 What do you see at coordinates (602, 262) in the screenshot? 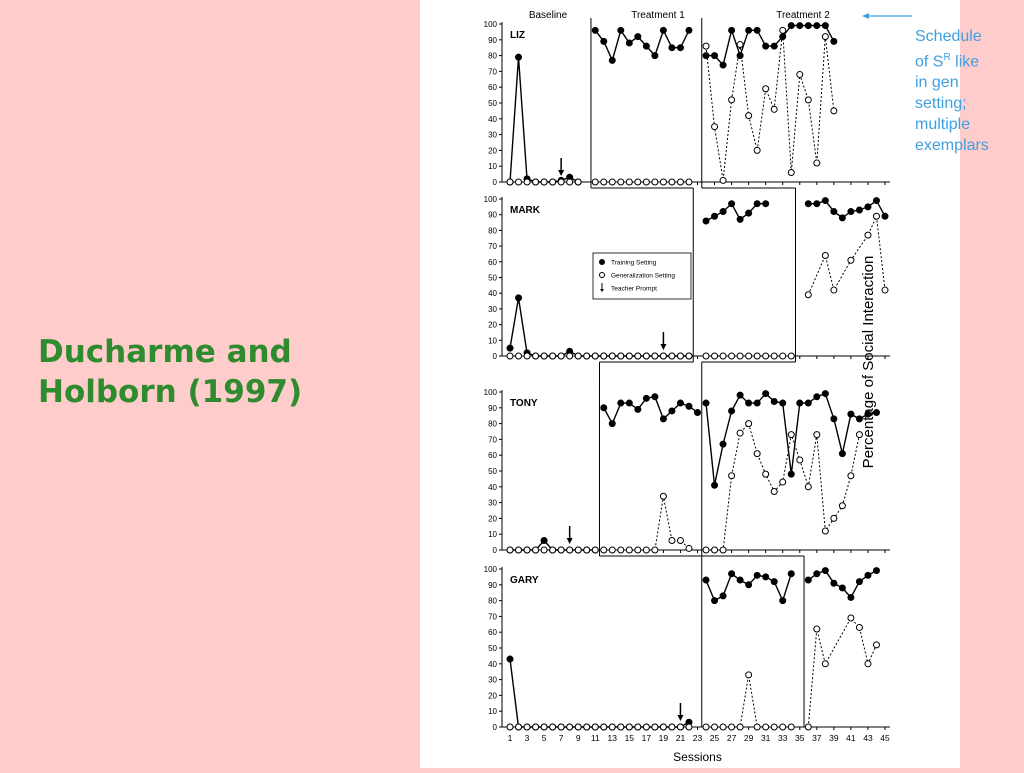
I see `legend-marker-icon` at bounding box center [602, 262].